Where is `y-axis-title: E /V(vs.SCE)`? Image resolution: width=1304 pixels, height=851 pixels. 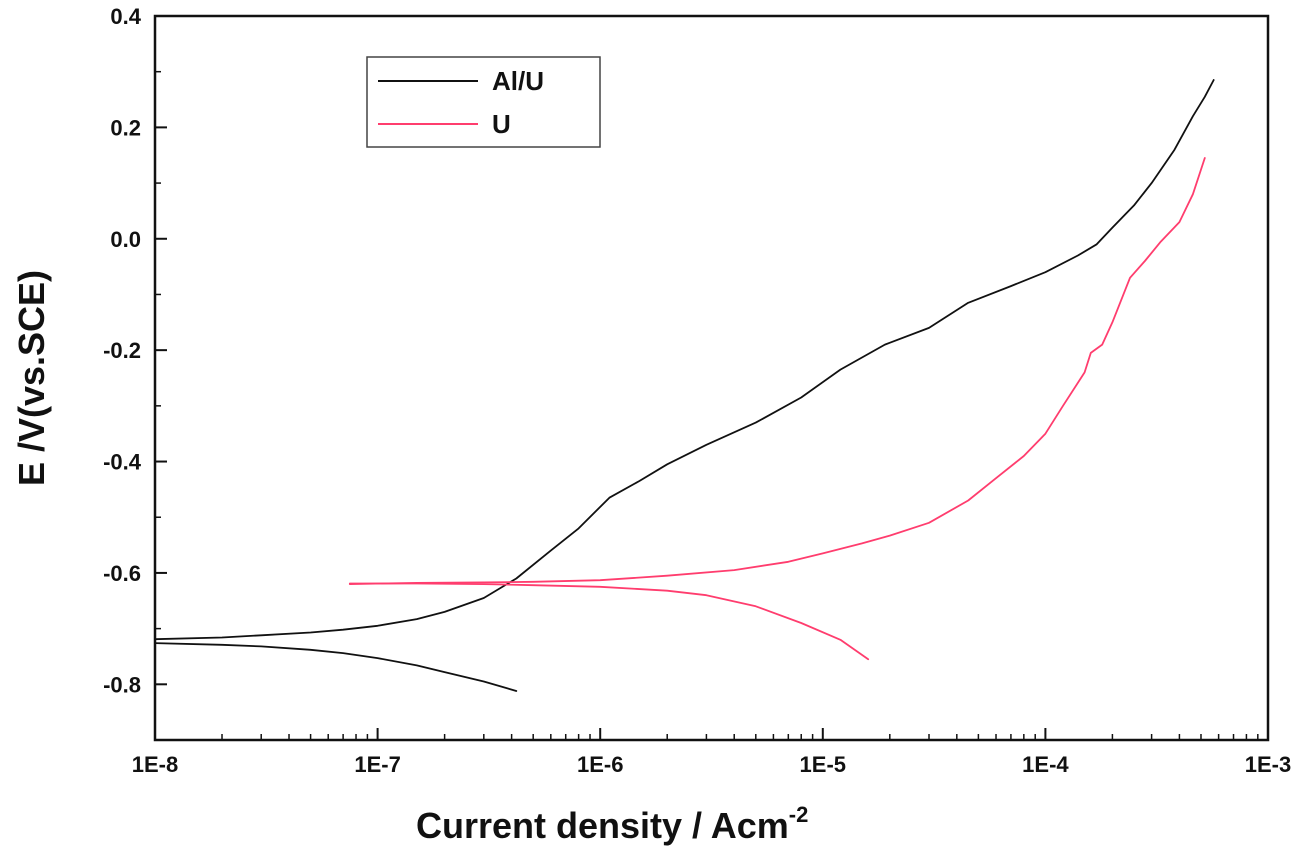
y-axis-title: E /V(vs.SCE) is located at coordinates (31, 378).